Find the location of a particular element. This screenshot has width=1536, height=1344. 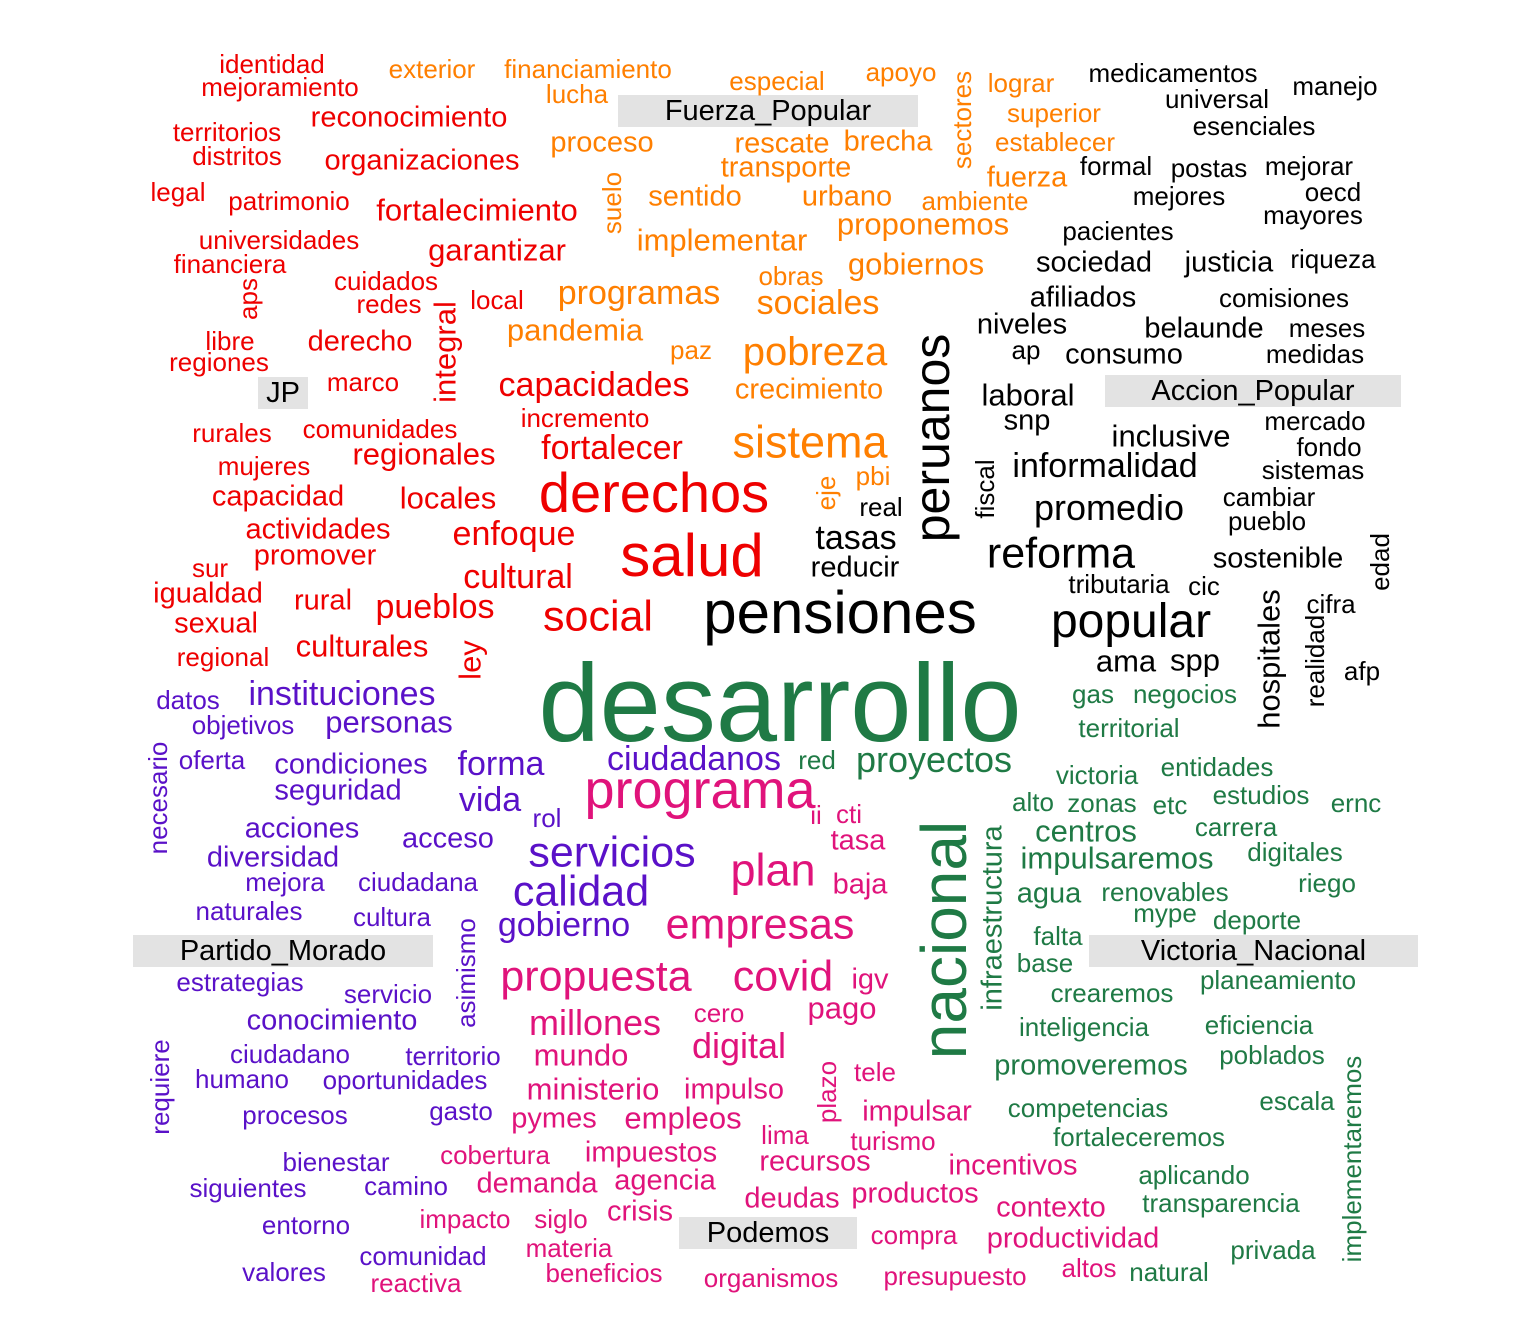

word-capacidades: capacidades is located at coordinates (594, 385).